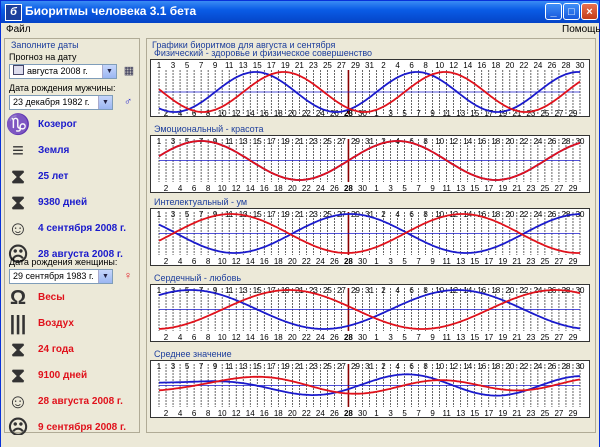  What do you see at coordinates (537, 214) in the screenshot?
I see `tick-label: 24` at bounding box center [537, 214].